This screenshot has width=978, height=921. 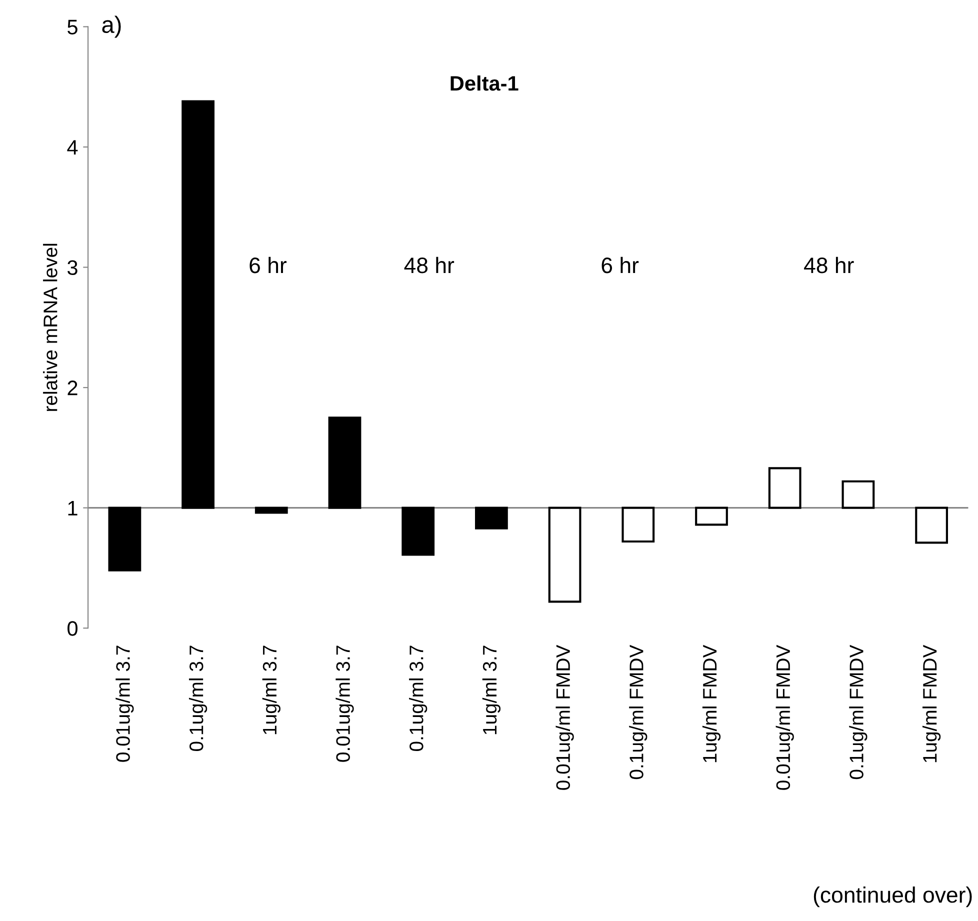 What do you see at coordinates (73, 268) in the screenshot?
I see `y-tick-label: 3` at bounding box center [73, 268].